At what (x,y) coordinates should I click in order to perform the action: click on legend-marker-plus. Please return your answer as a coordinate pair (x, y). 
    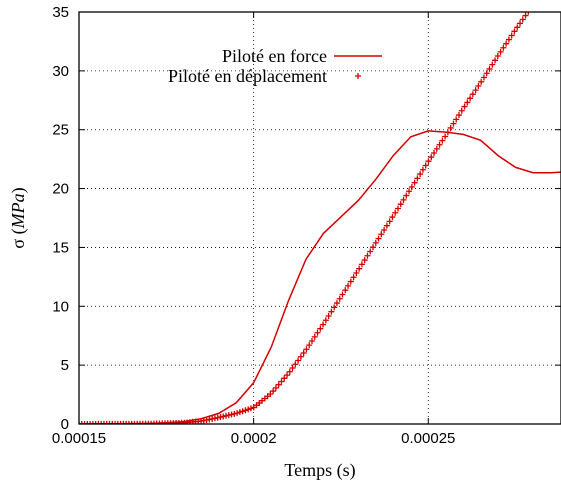
    Looking at the image, I should click on (358, 76).